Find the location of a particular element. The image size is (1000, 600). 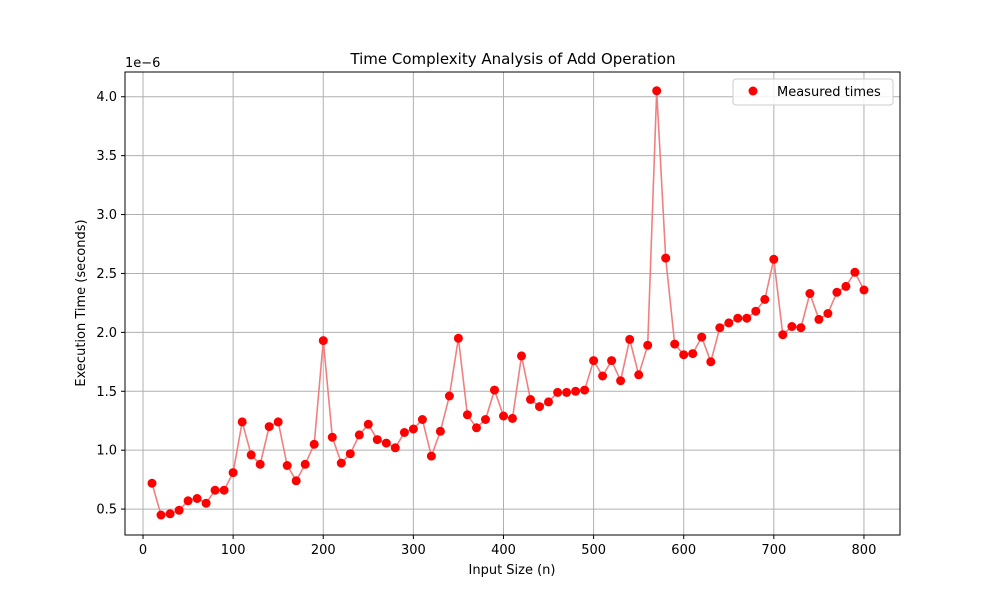

y-offset-label: 1e−6 is located at coordinates (142, 63).